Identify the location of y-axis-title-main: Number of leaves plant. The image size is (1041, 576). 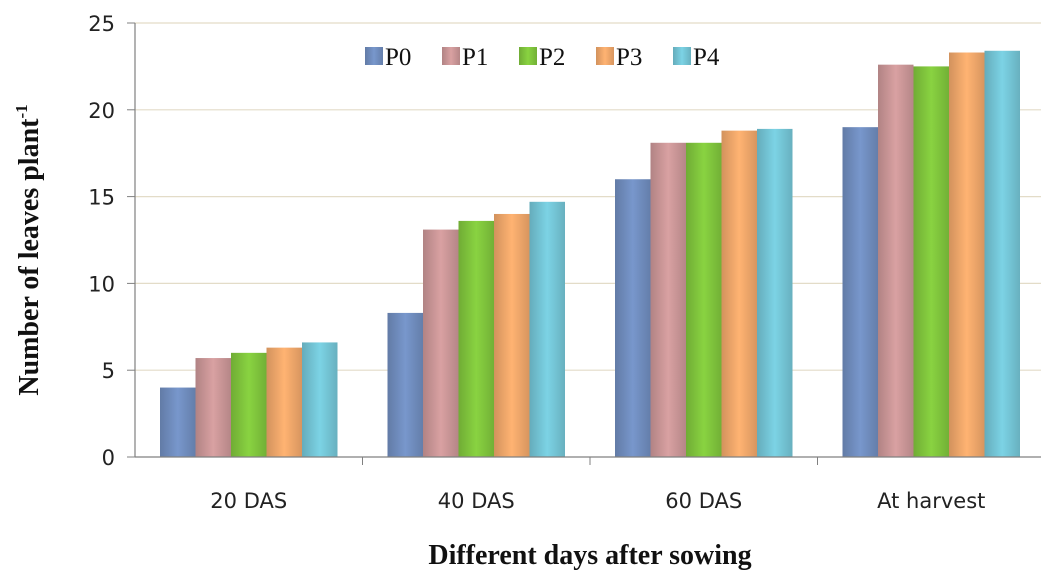
(29, 257).